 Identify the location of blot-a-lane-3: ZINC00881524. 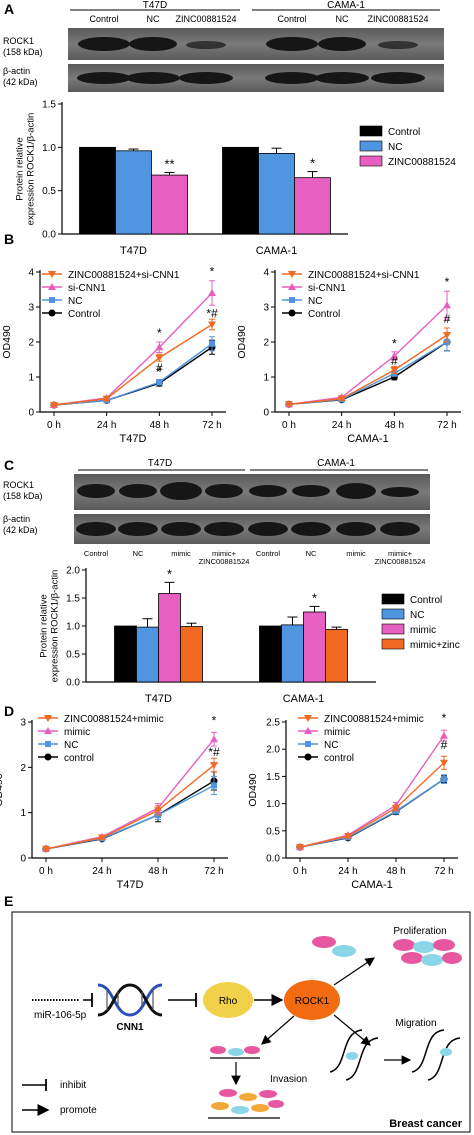
(205, 19).